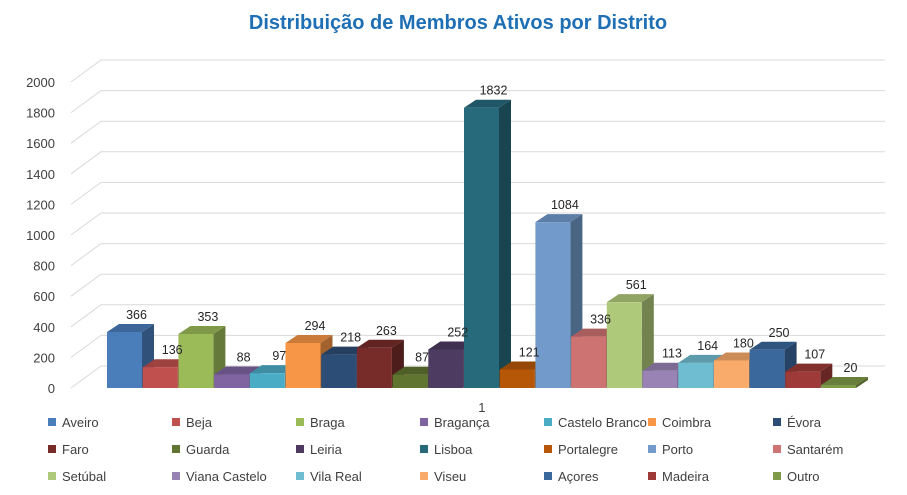 This screenshot has height=495, width=907. I want to click on legend-item: Outro, so click(796, 476).